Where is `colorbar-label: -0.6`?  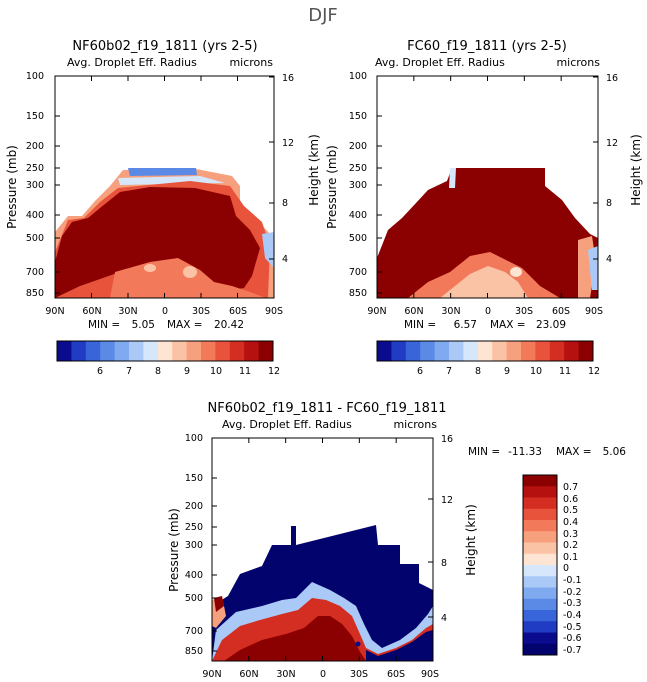 colorbar-label: -0.6 is located at coordinates (572, 638).